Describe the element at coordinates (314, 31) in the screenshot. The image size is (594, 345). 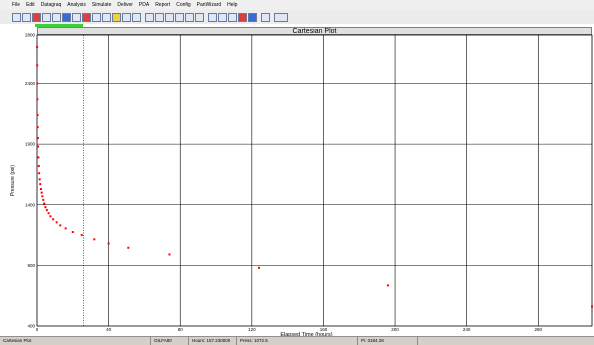
I see `chart-title: Cartesian Plot` at that location.